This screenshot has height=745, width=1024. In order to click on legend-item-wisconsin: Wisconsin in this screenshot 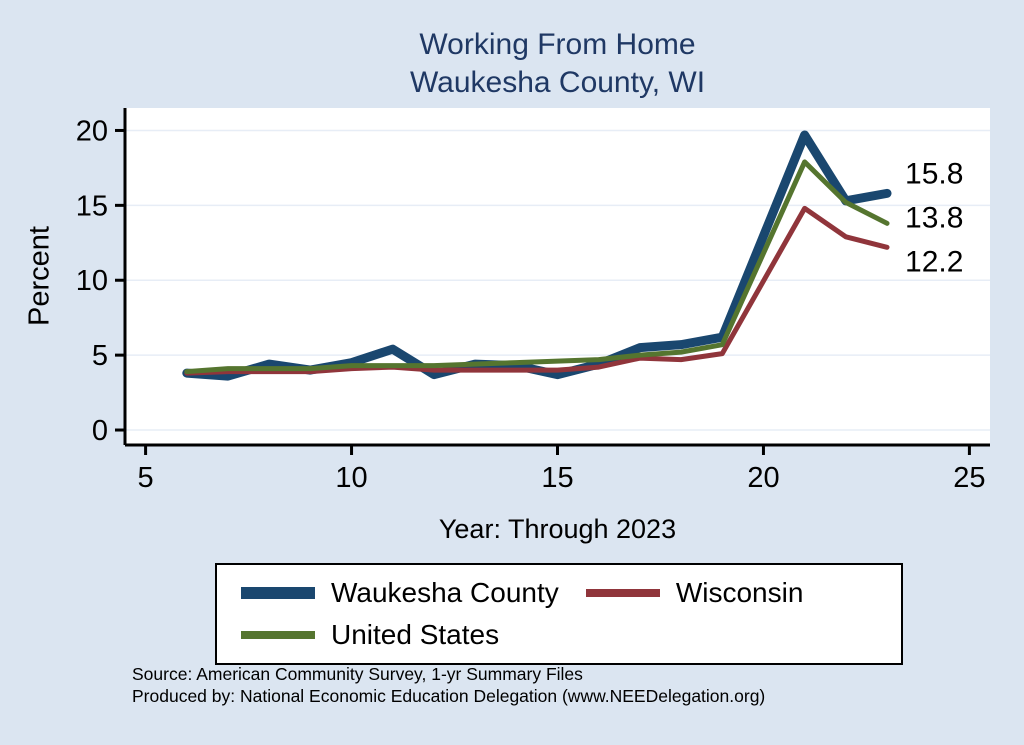, I will do `click(731, 593)`.